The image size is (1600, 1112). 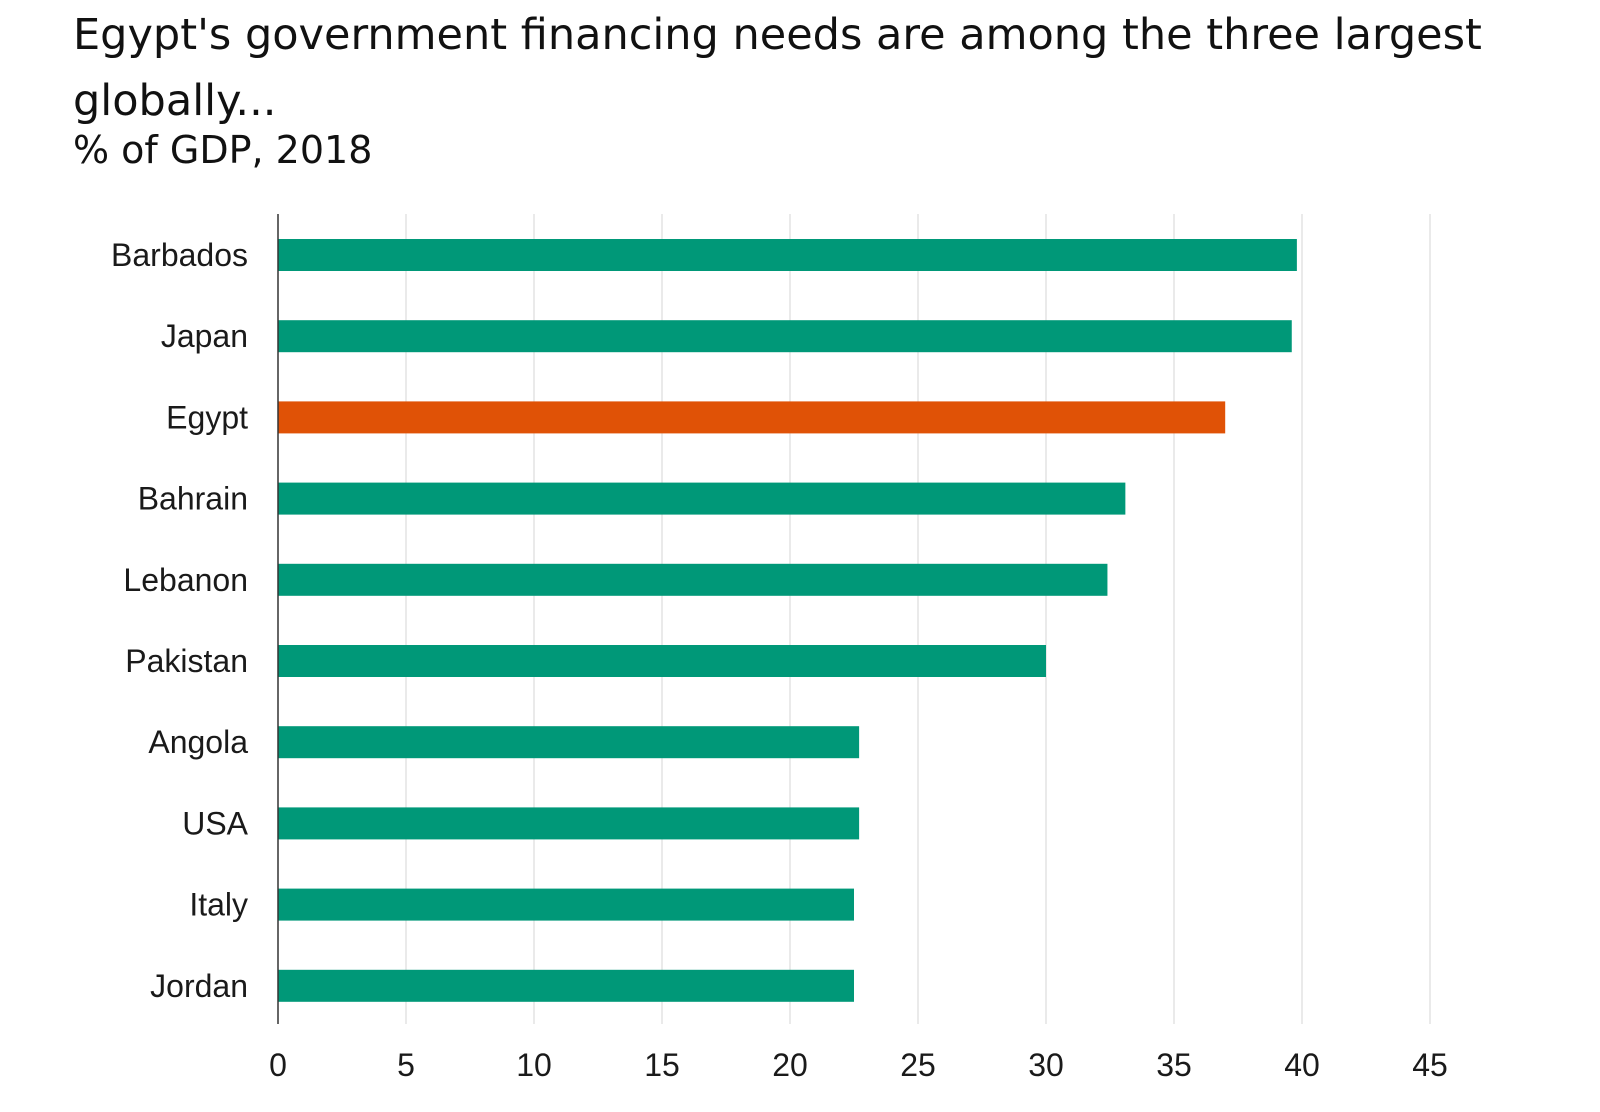 What do you see at coordinates (198, 742) in the screenshot?
I see `category-label: Angola` at bounding box center [198, 742].